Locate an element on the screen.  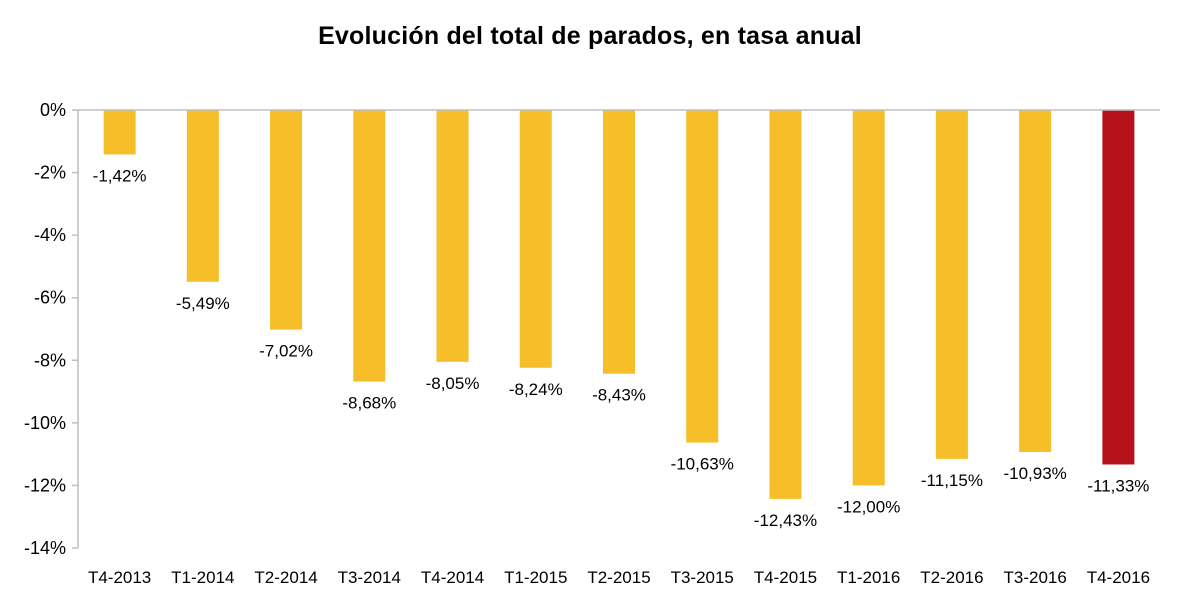
y-tick-label: -14% is located at coordinates (45, 548).